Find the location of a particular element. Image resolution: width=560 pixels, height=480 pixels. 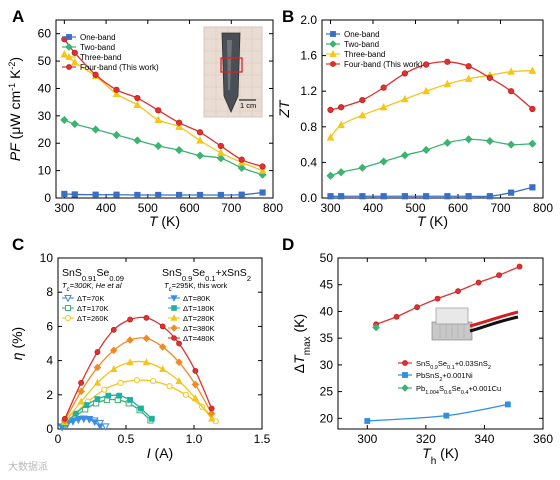

y-tick-label: 40 is located at coordinates (327, 311).